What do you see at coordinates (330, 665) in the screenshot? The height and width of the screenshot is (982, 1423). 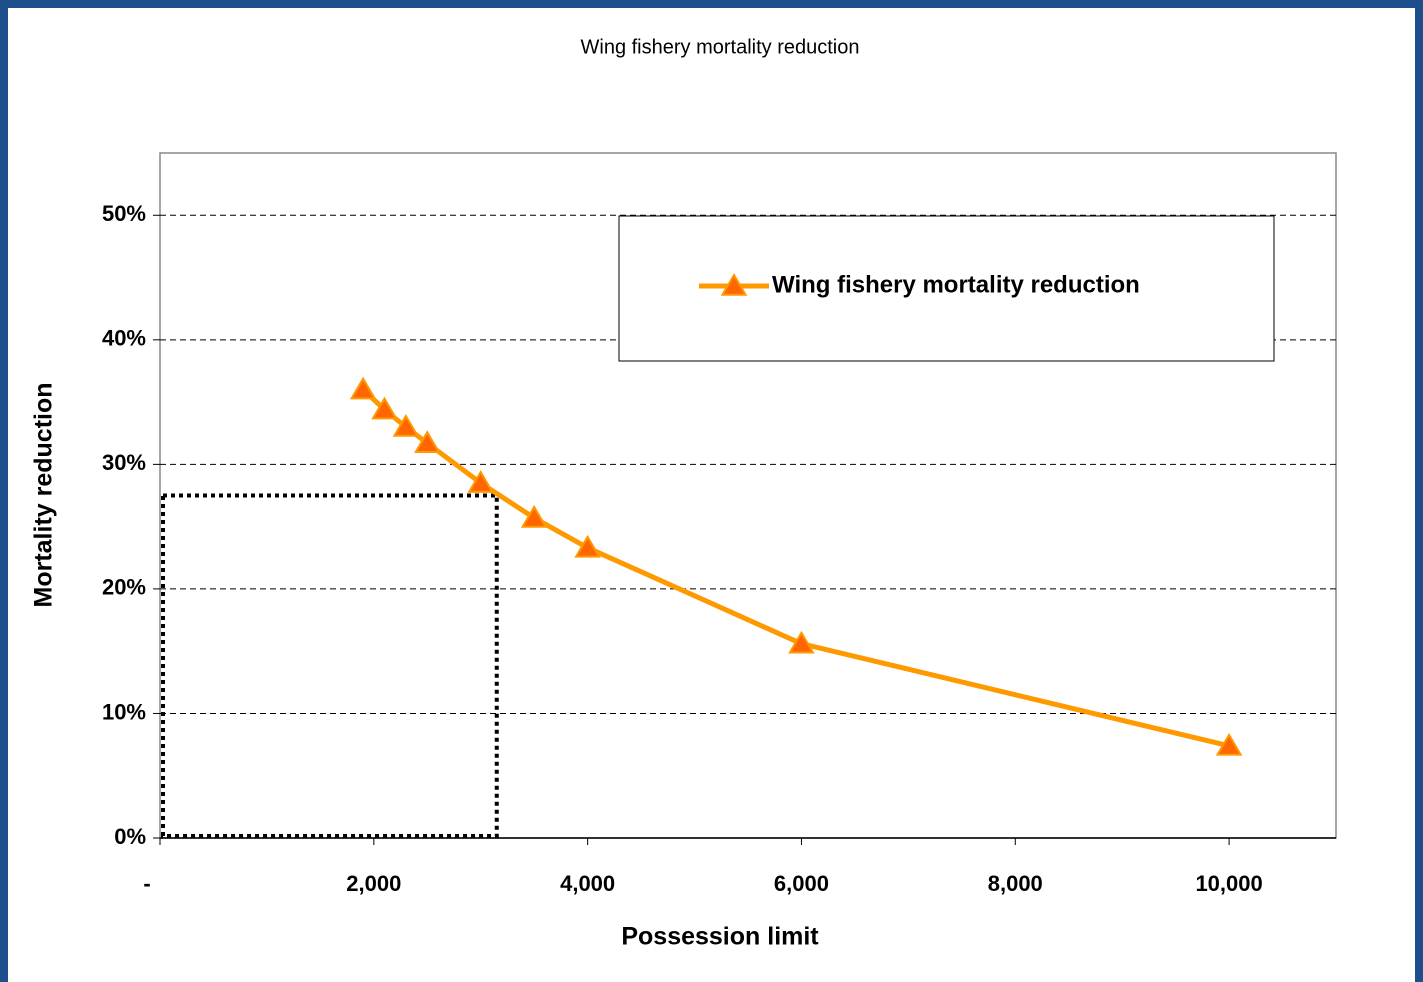 I see `highlight-box` at bounding box center [330, 665].